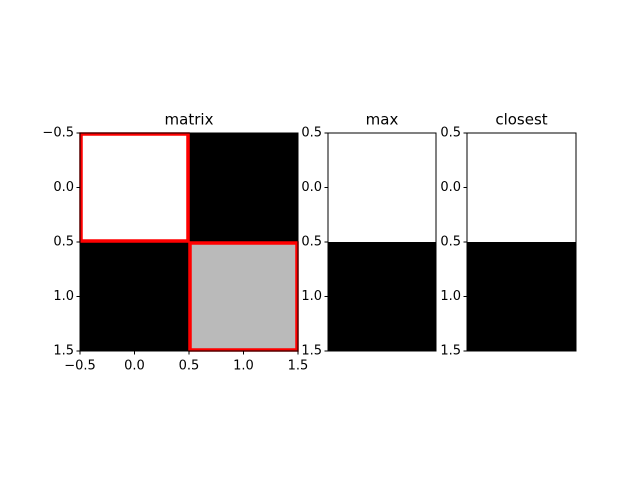  I want to click on x-tick-label: 1.5, so click(298, 366).